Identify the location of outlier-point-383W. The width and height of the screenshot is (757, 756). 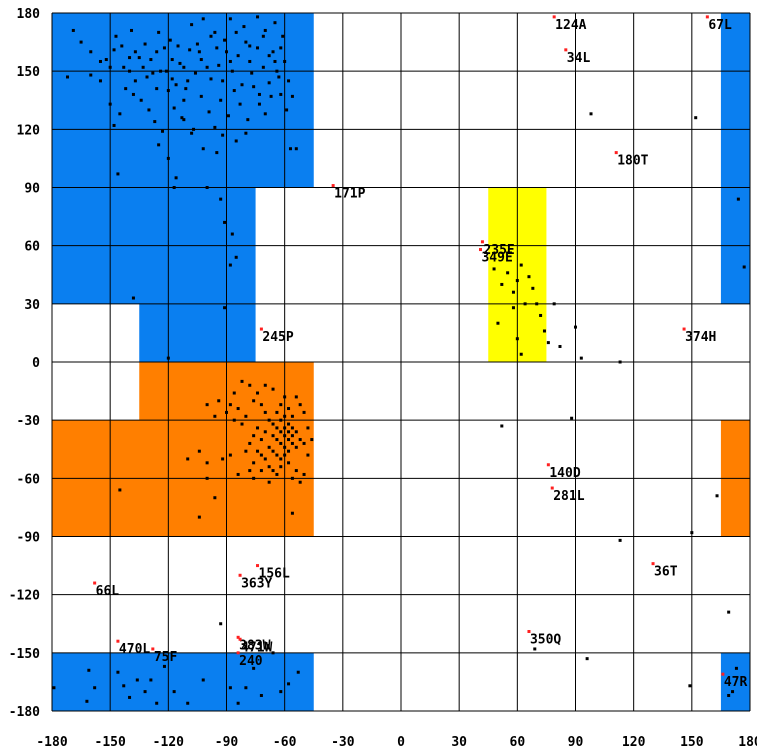
(238, 637).